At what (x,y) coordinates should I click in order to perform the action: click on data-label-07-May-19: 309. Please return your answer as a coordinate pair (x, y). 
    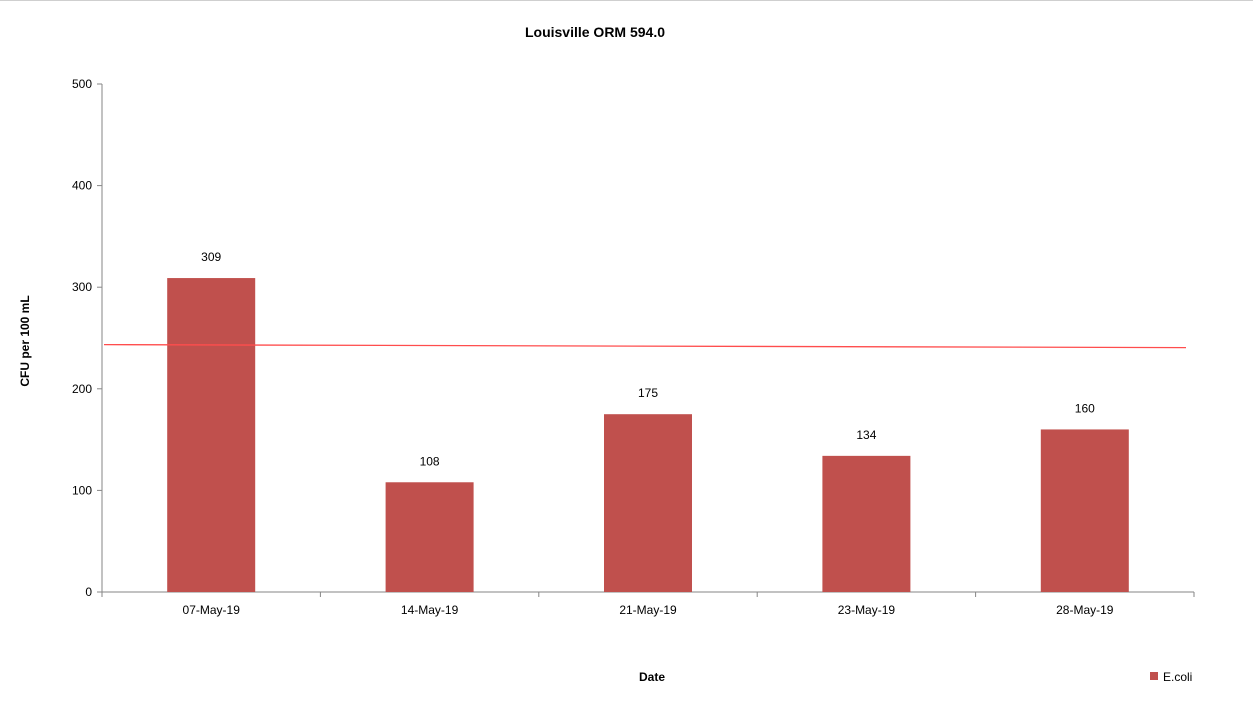
    Looking at the image, I should click on (211, 257).